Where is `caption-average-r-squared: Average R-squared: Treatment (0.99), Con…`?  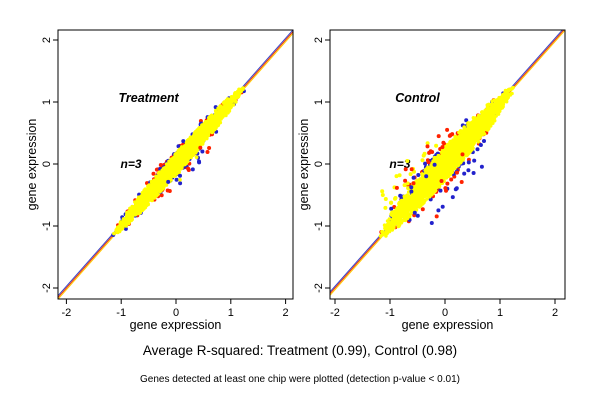
caption-average-r-squared: Average R-squared: Treatment (0.99), Con… is located at coordinates (300, 350).